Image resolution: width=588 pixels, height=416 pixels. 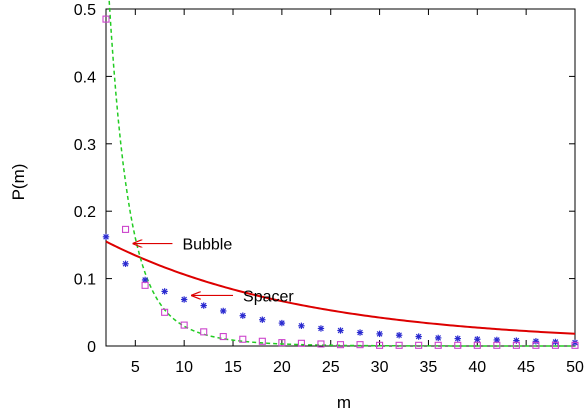 I want to click on x-axis-label: m, so click(x=344, y=402).